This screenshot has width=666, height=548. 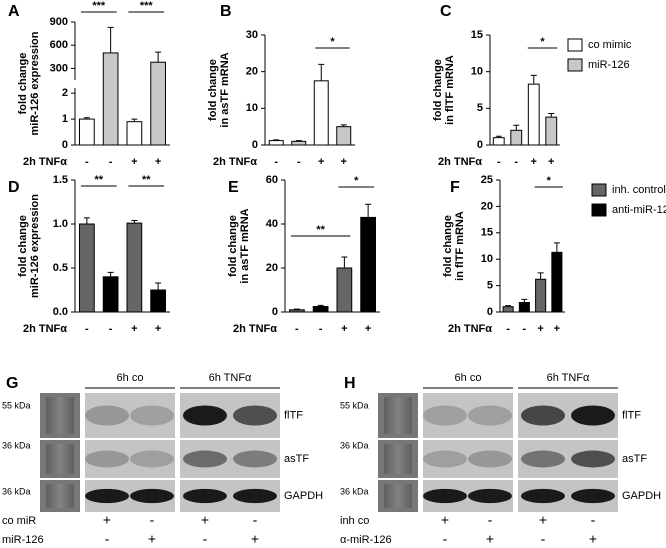 I want to click on panel-label: F, so click(x=455, y=187).